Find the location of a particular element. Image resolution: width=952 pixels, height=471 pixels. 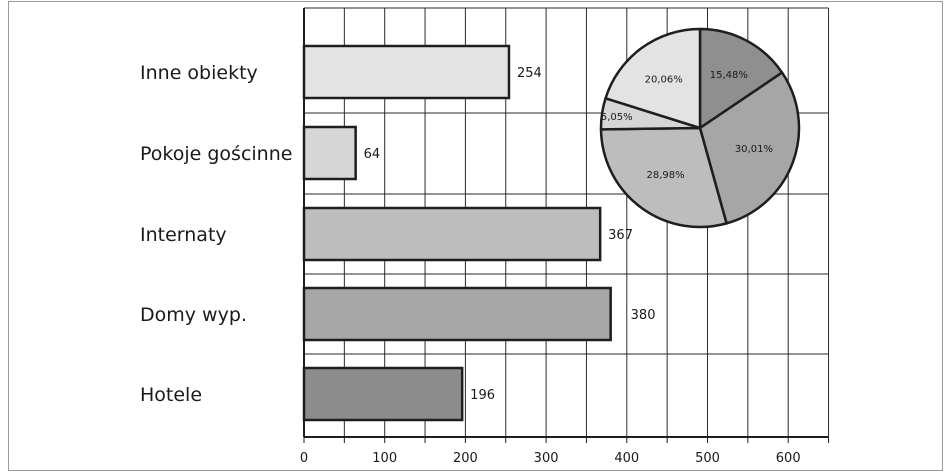

x-tick-label: 100 is located at coordinates (384, 457).